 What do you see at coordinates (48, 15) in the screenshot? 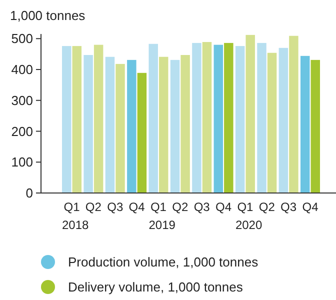
I see `y-axis-title: 1,000 tonnes` at bounding box center [48, 15].